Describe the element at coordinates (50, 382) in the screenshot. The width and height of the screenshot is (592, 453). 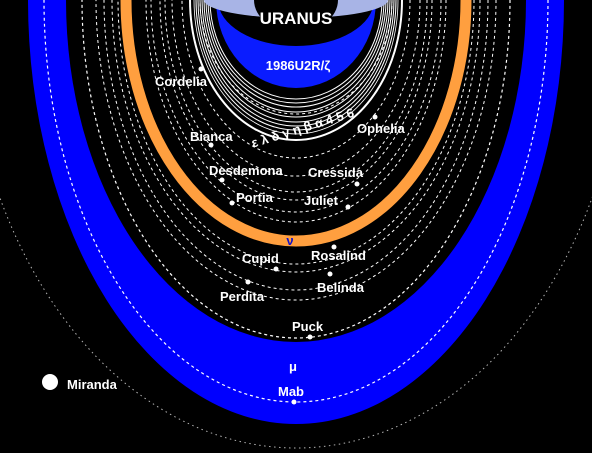
I see `miranda-dot` at that location.